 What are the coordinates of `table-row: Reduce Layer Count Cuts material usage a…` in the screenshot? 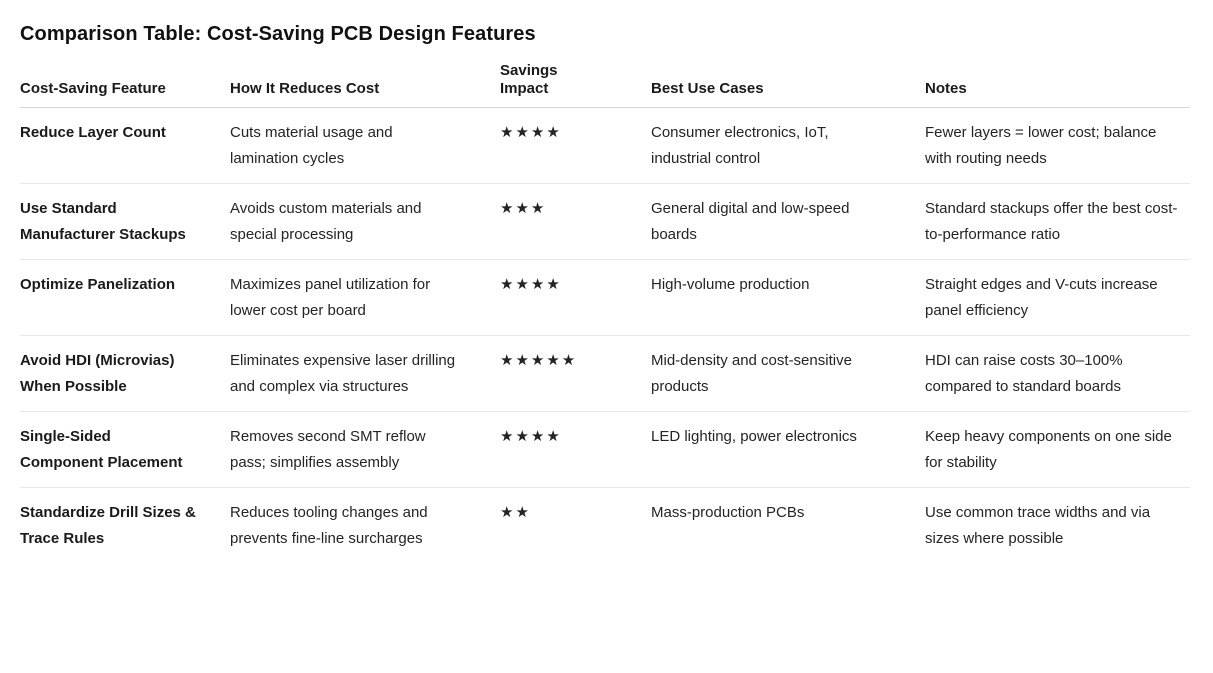 It's located at (605, 145).